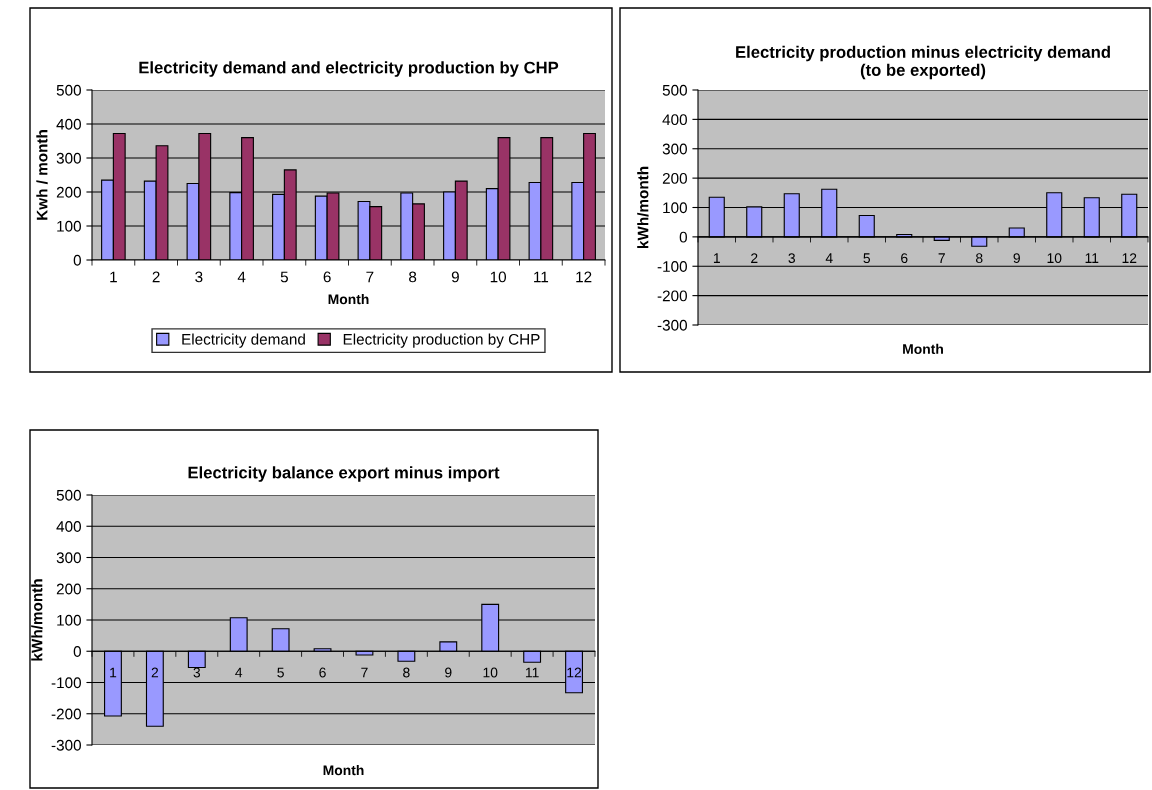 The height and width of the screenshot is (790, 1152). I want to click on chart-title: Electricity production minus electricity demand (to be exported), so click(923, 62).